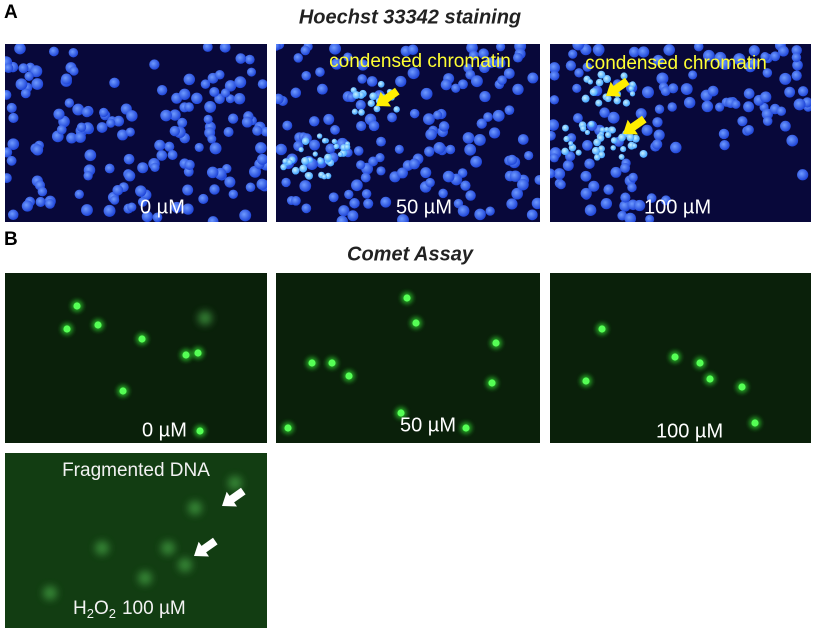 The width and height of the screenshot is (816, 631). I want to click on image-label: 0 µM, so click(162, 207).